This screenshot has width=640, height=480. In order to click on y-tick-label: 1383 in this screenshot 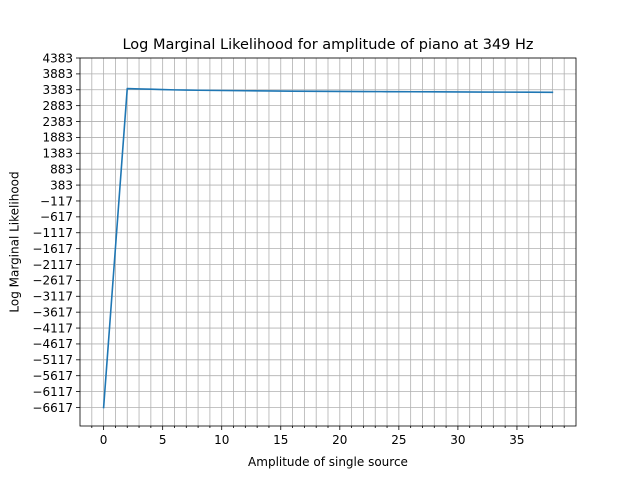, I will do `click(57, 154)`.